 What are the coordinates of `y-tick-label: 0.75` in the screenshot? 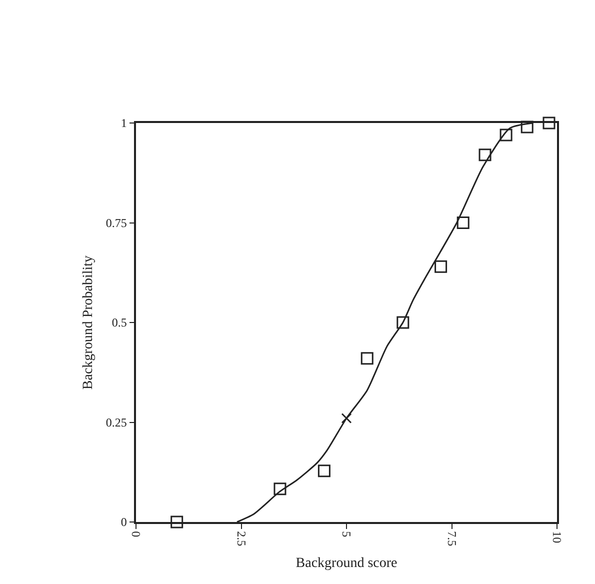 It's located at (116, 223).